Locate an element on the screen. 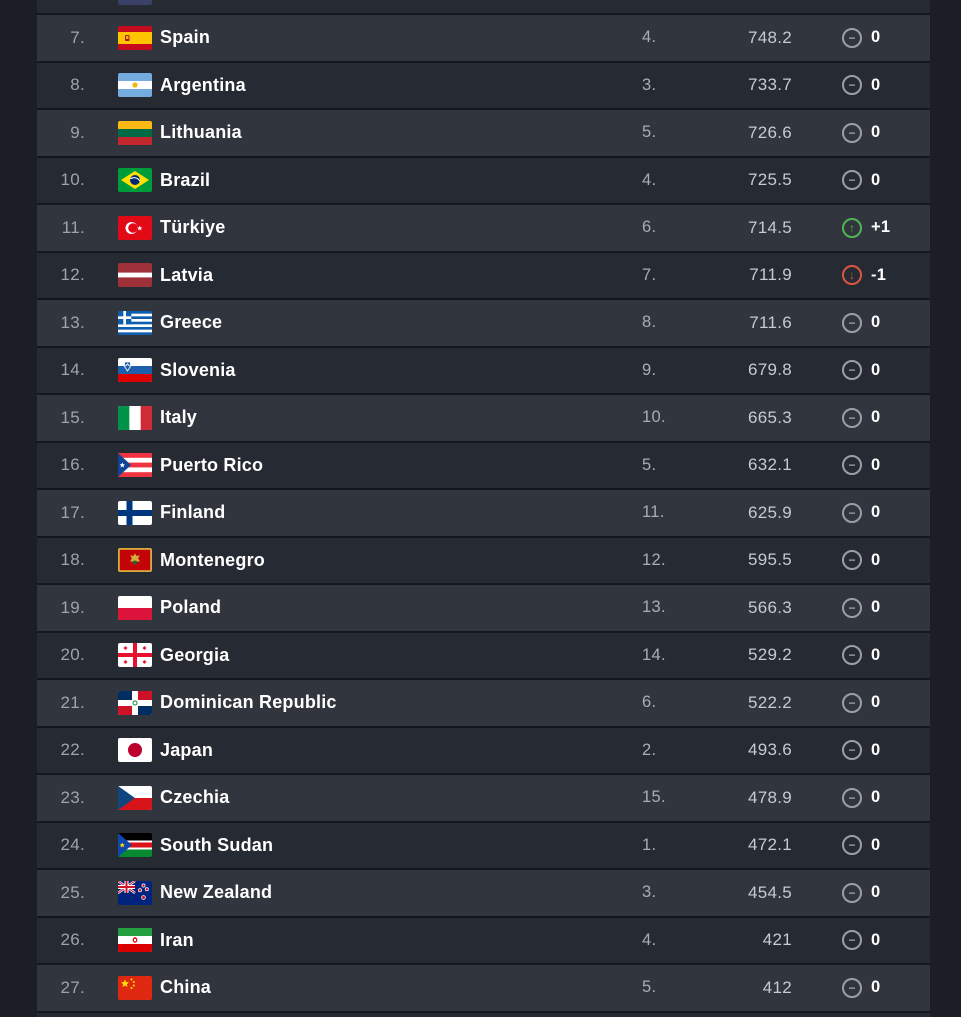 This screenshot has width=961, height=1017. flag-greece-icon is located at coordinates (135, 322).